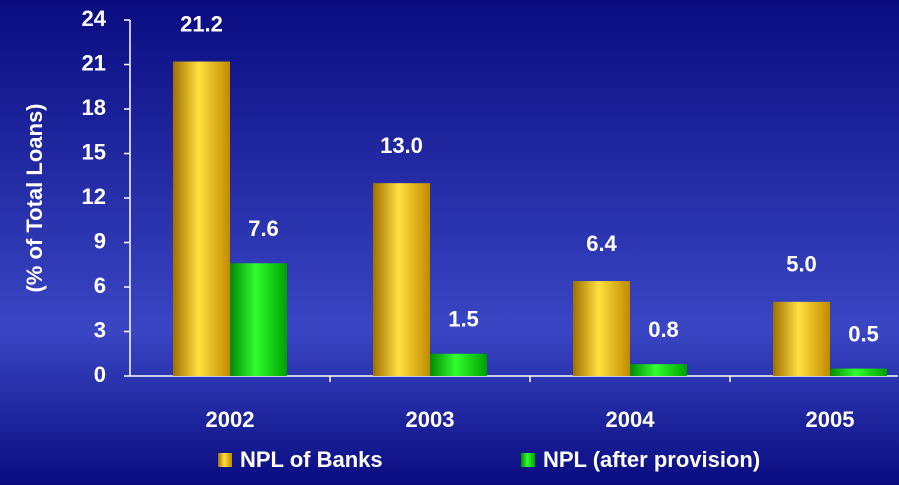 Image resolution: width=899 pixels, height=485 pixels. Describe the element at coordinates (100, 374) in the screenshot. I see `y-tick-label: 0` at that location.